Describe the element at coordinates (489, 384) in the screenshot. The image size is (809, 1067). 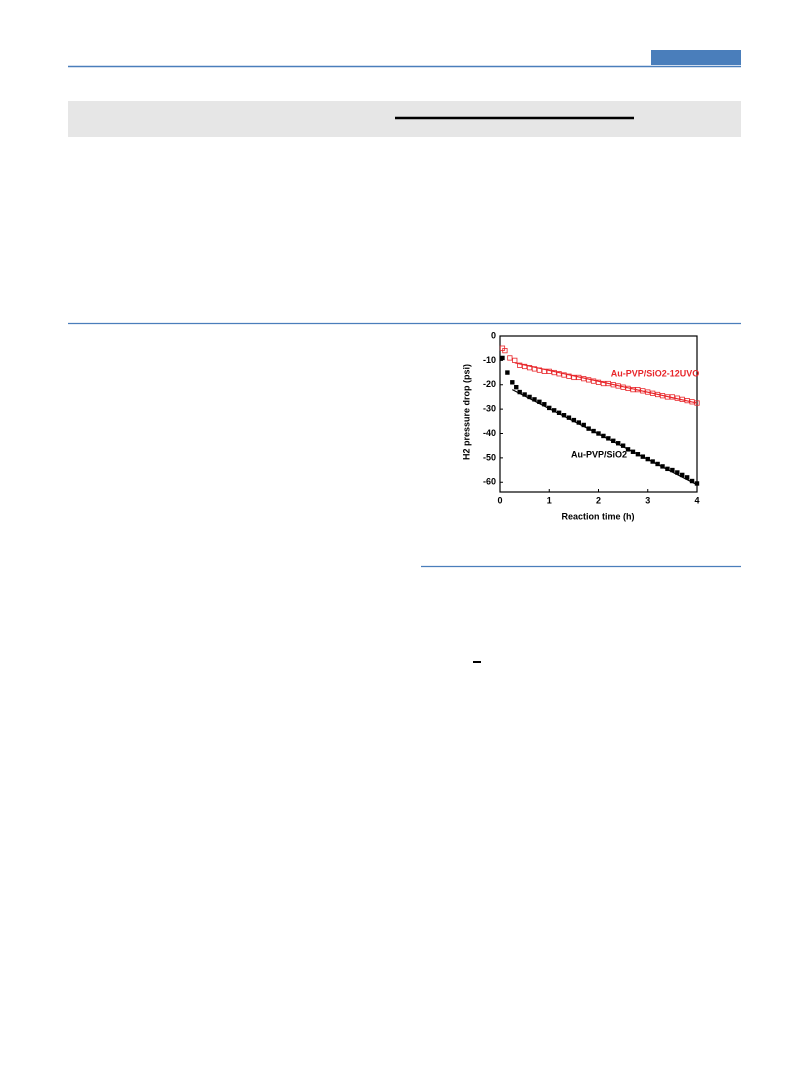
I see `y-tick-label: -20` at that location.